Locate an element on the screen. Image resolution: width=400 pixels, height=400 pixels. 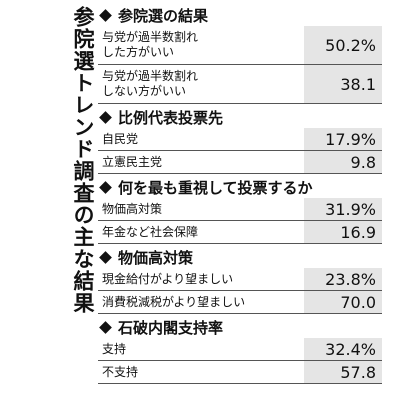
row-value: 31.9% is located at coordinates (343, 209).